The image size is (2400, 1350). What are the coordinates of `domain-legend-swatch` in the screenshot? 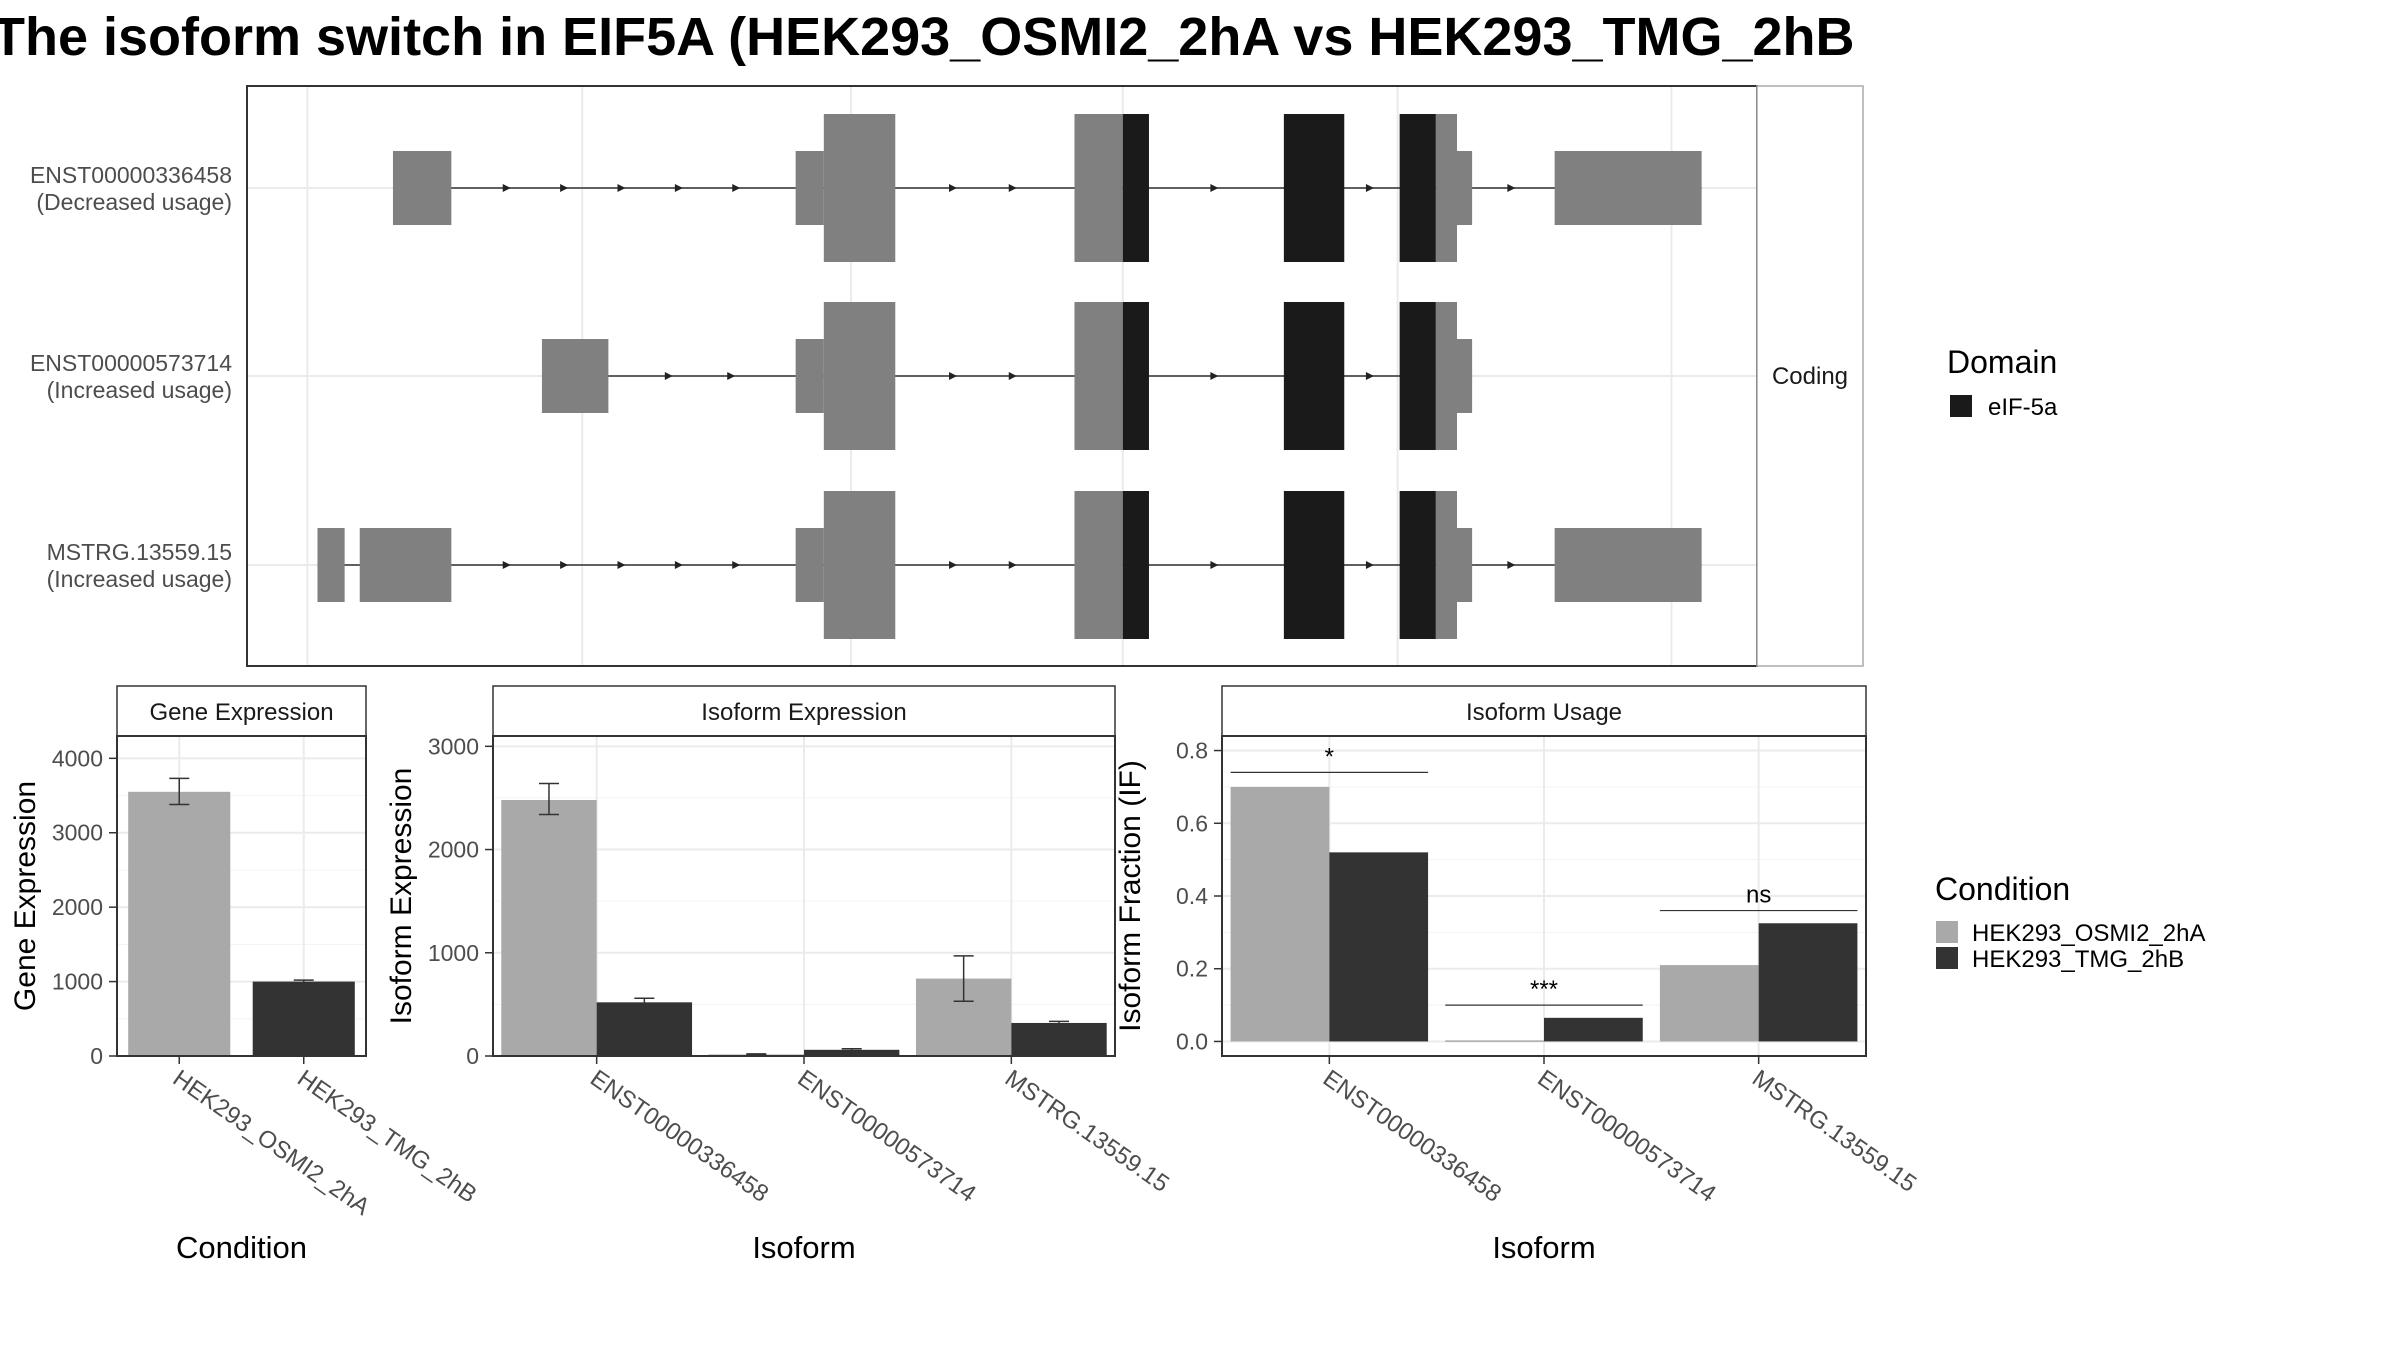 It's located at (1961, 406).